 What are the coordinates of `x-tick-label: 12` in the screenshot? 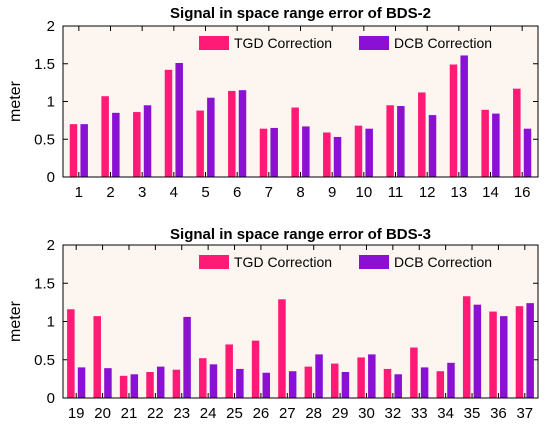 It's located at (427, 192).